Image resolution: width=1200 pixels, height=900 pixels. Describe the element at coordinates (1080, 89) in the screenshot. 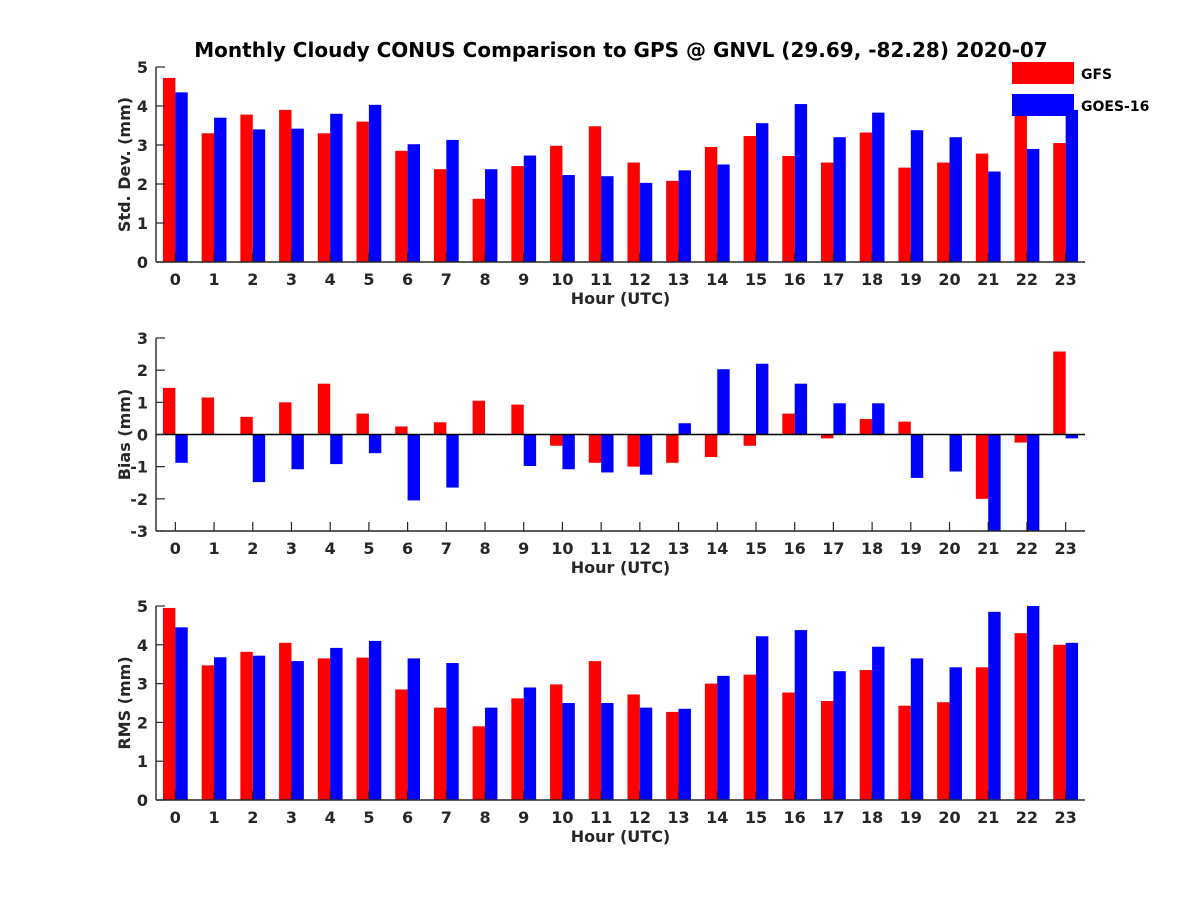

I see `legend: GFS GOES-16` at that location.